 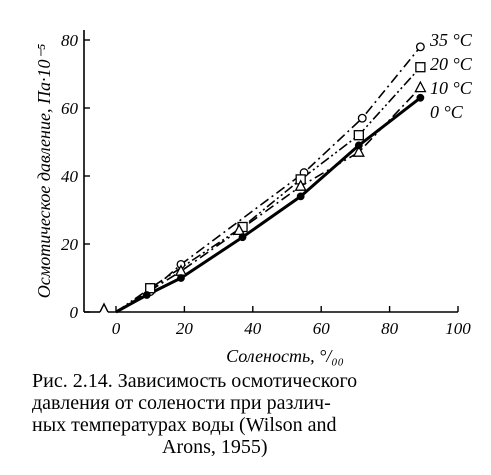 What do you see at coordinates (285, 356) in the screenshot?
I see `x-axis-label: Соленость, °/₀₀` at bounding box center [285, 356].